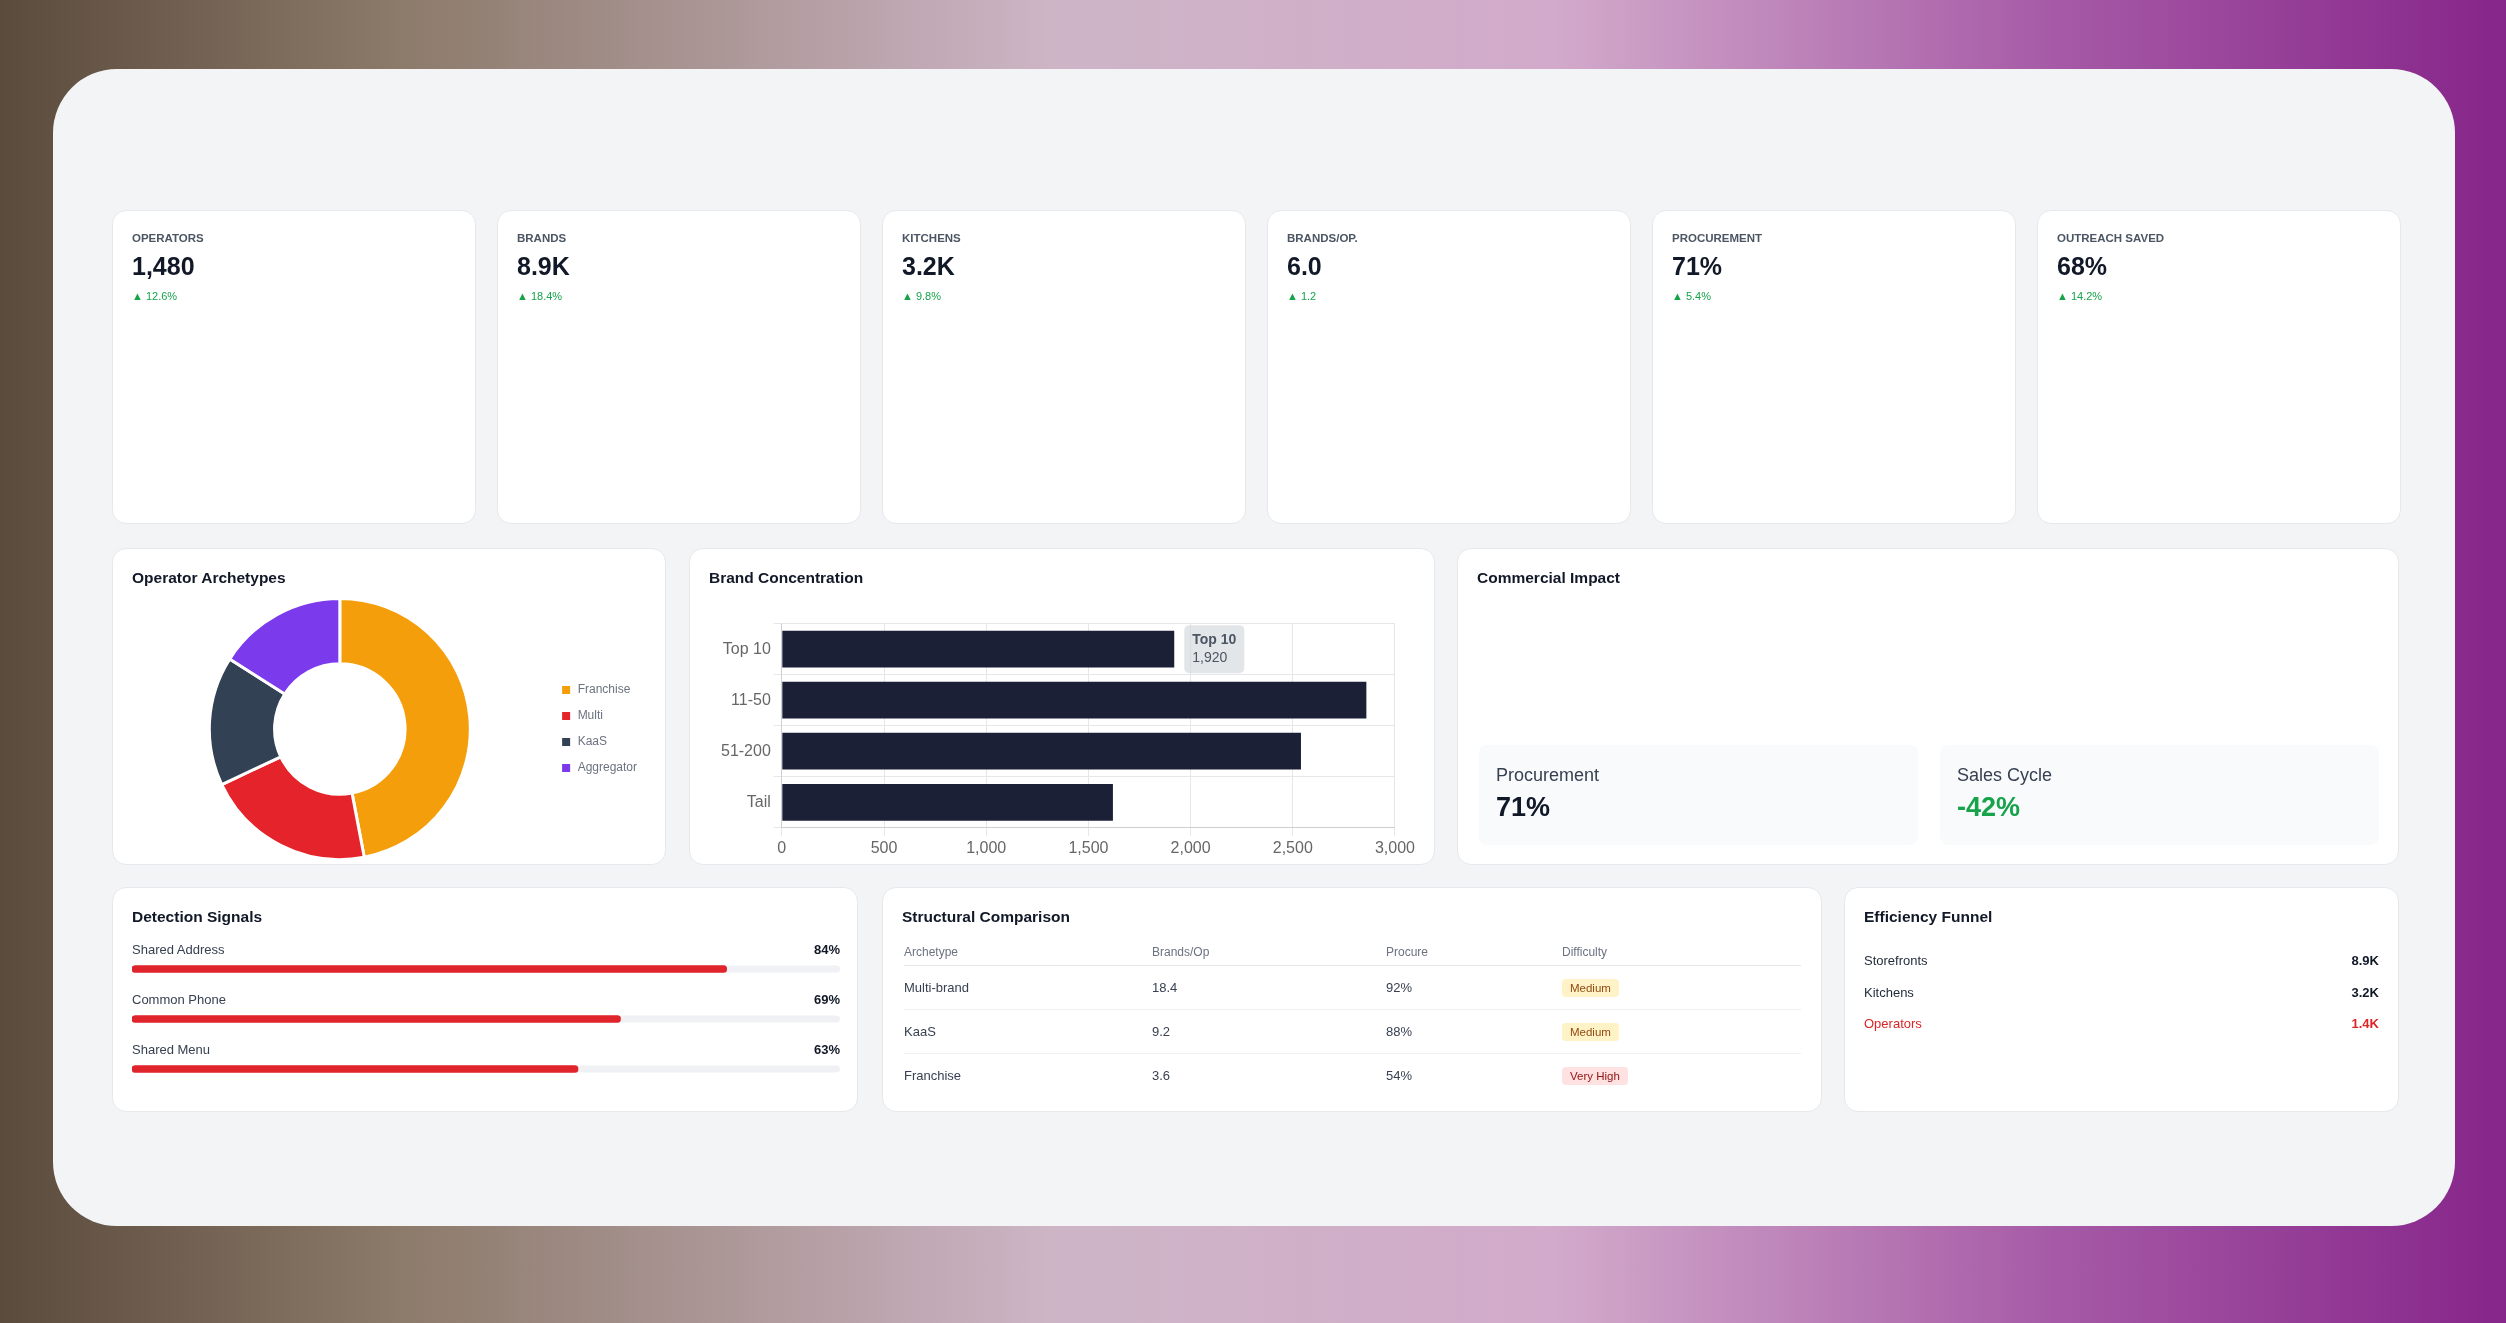 The width and height of the screenshot is (2506, 1323). I want to click on category-label: Procure, so click(1407, 951).